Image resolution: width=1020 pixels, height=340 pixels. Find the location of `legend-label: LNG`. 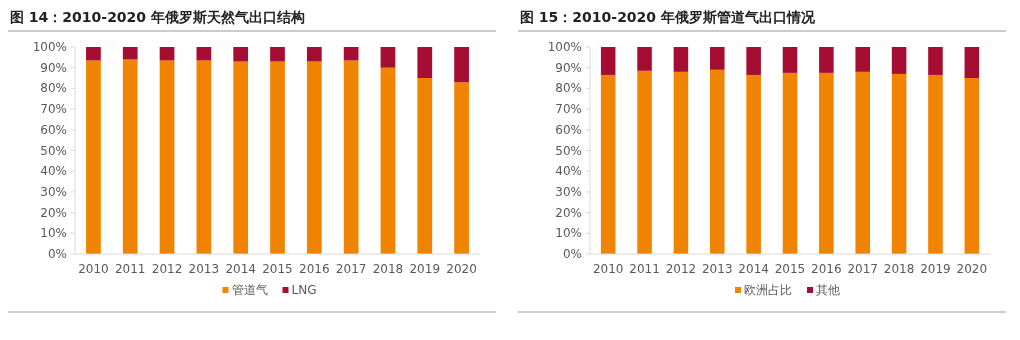

legend-label: LNG is located at coordinates (304, 290).